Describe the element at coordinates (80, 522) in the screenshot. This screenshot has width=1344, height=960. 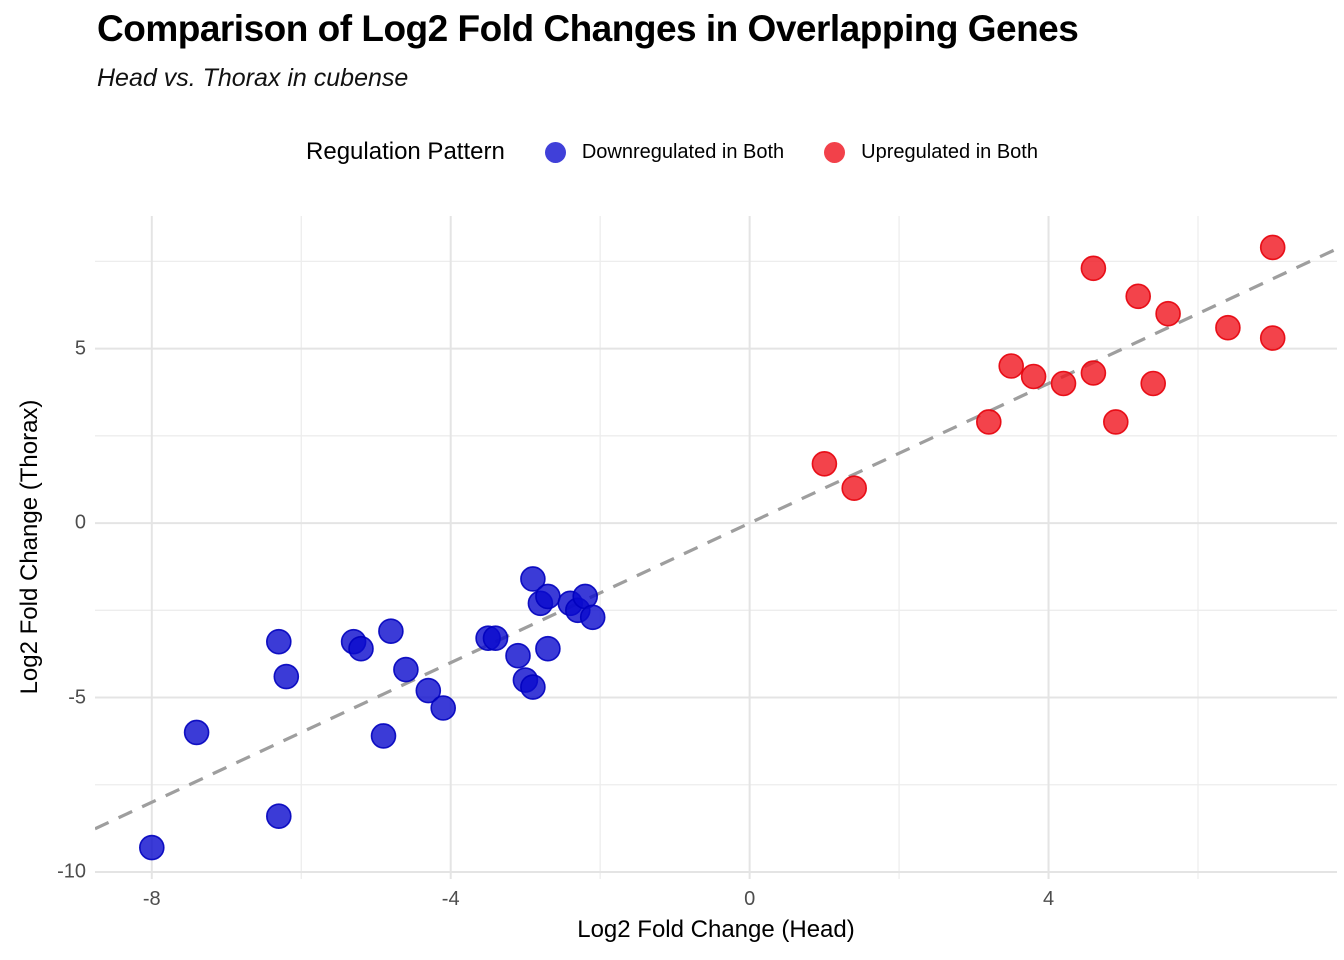
I see `y-tick-label: 0` at that location.